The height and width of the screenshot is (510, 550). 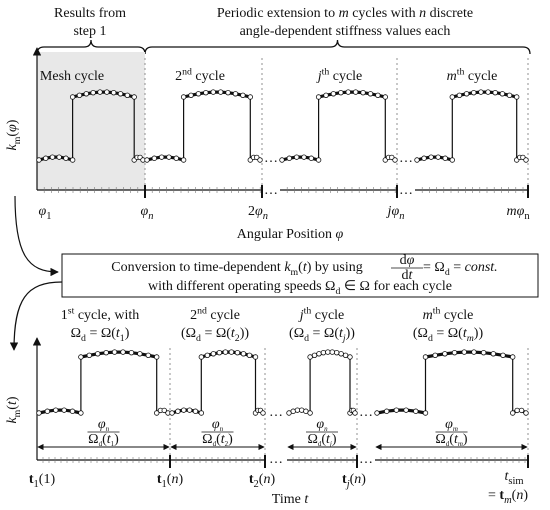 What do you see at coordinates (89, 31) in the screenshot?
I see `text-run: step 1` at bounding box center [89, 31].